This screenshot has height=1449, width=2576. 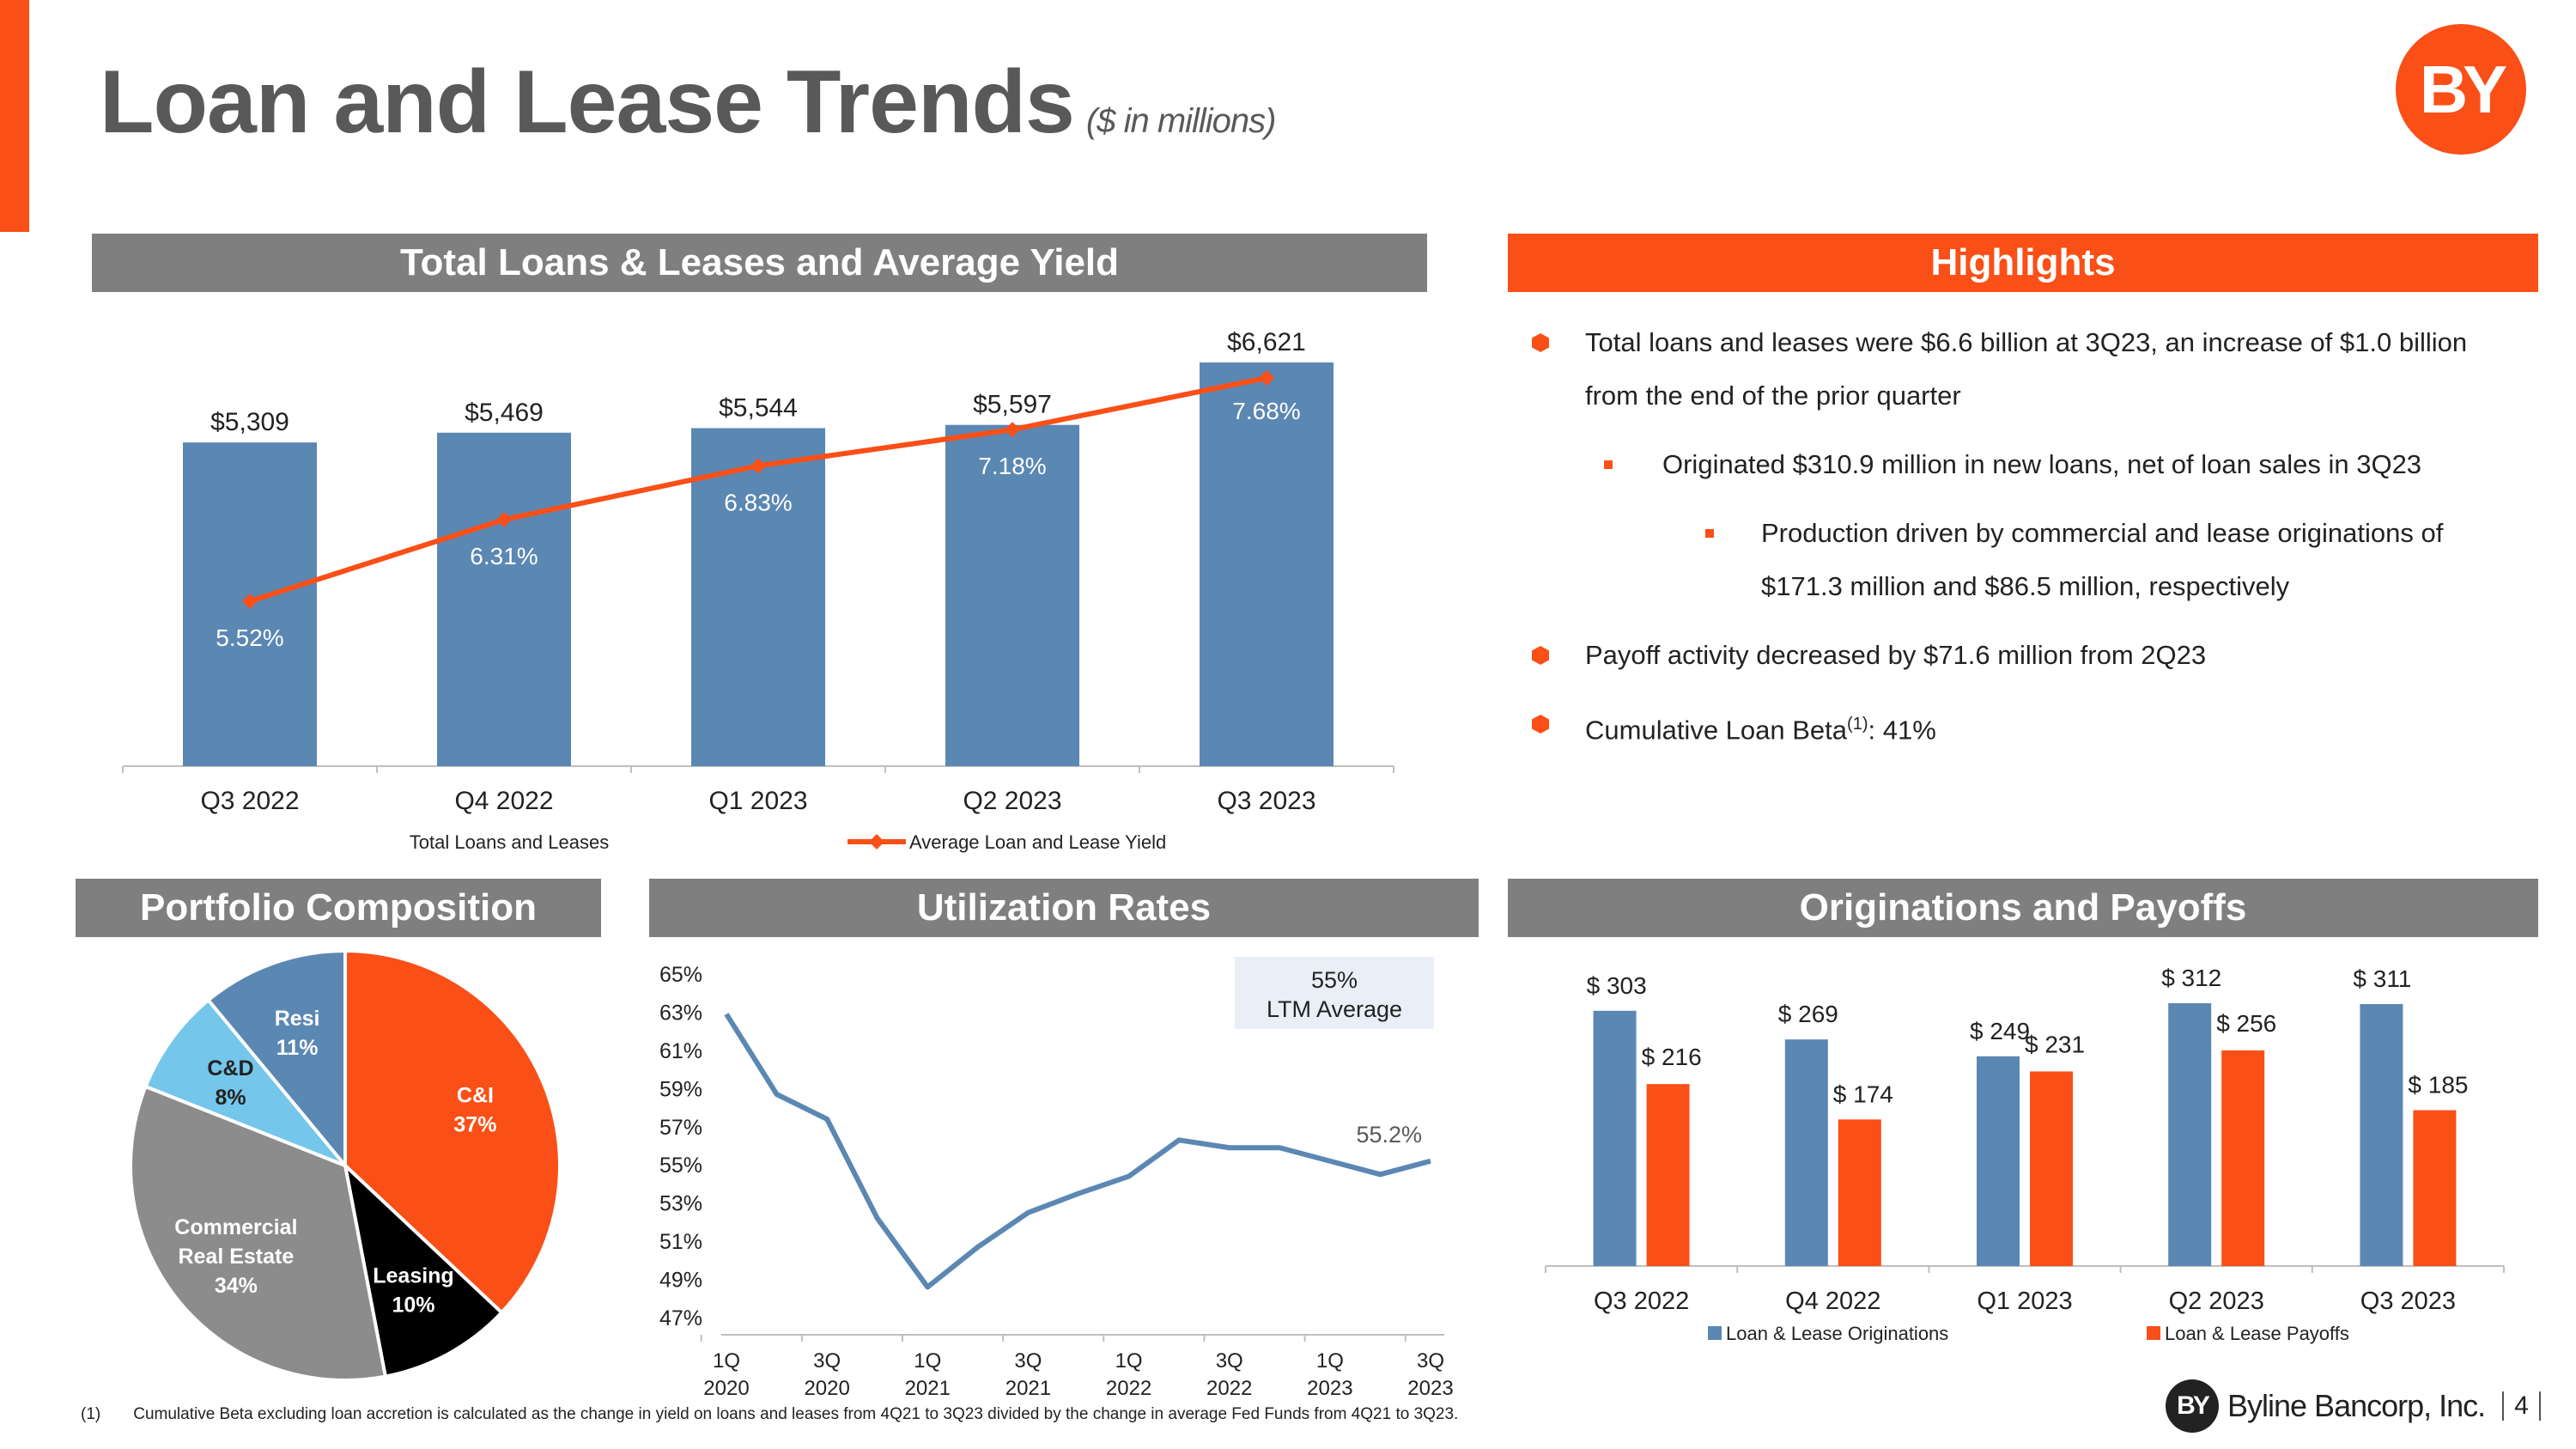 What do you see at coordinates (413, 1276) in the screenshot?
I see `pie-label: Leasing` at bounding box center [413, 1276].